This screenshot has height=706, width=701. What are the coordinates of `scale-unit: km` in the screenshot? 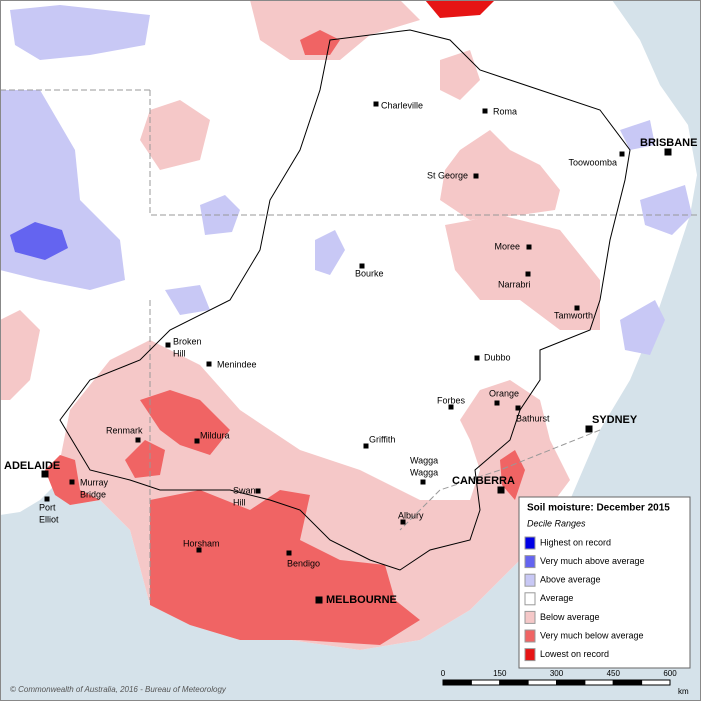 It's located at (683, 691).